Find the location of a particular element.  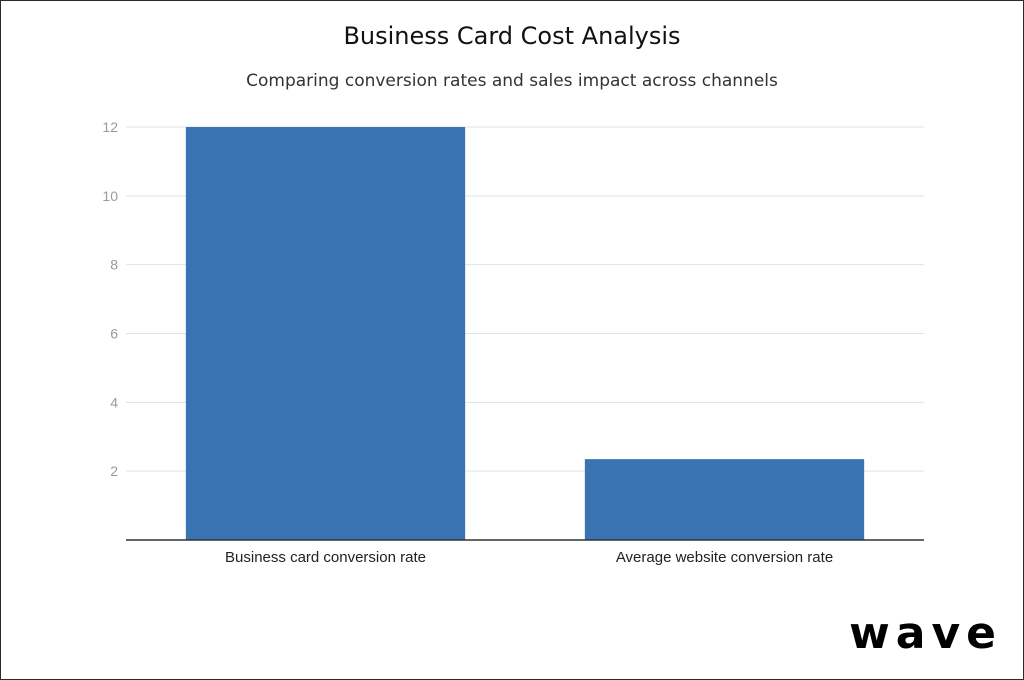

x-category-label: Business card conversion rate is located at coordinates (325, 557).